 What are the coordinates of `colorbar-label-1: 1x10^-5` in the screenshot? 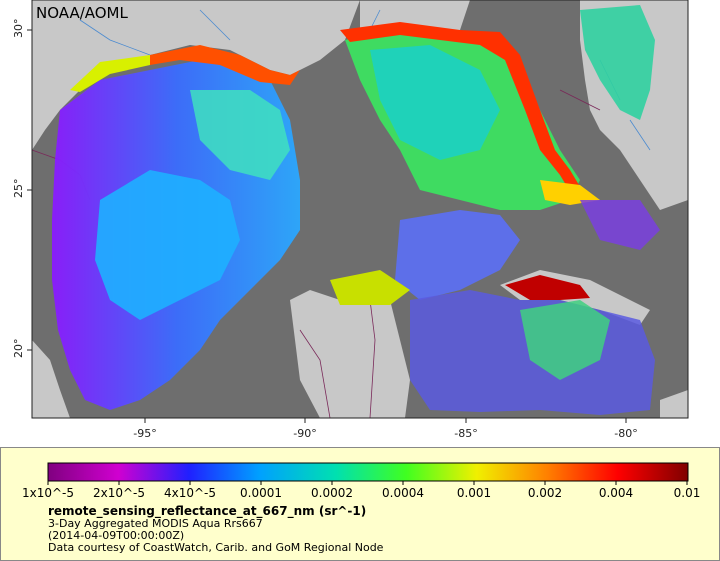 It's located at (48, 493).